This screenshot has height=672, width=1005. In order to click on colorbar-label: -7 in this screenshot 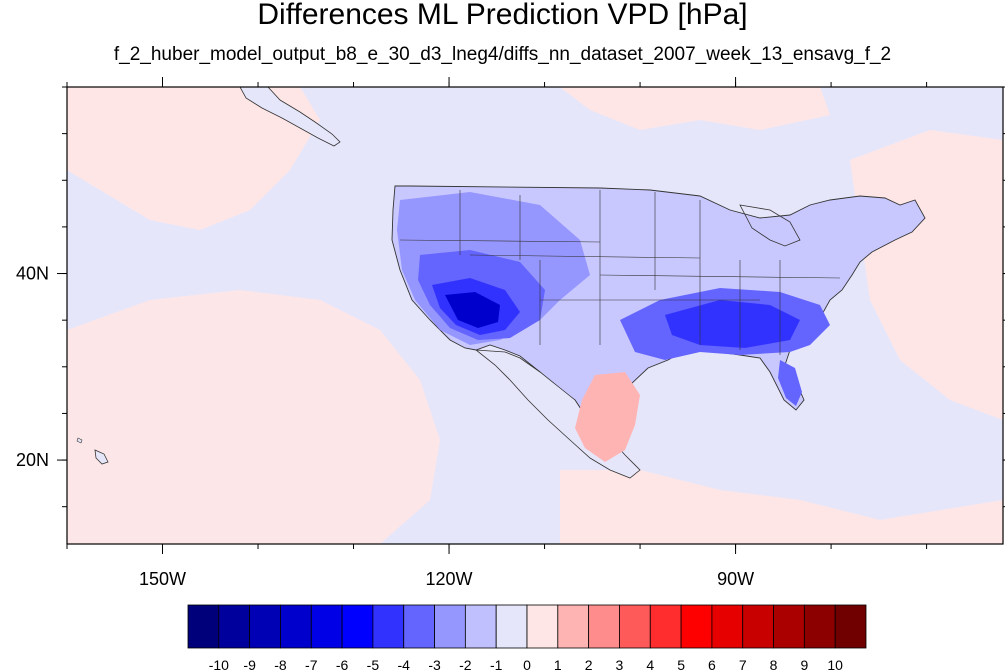, I will do `click(311, 664)`.